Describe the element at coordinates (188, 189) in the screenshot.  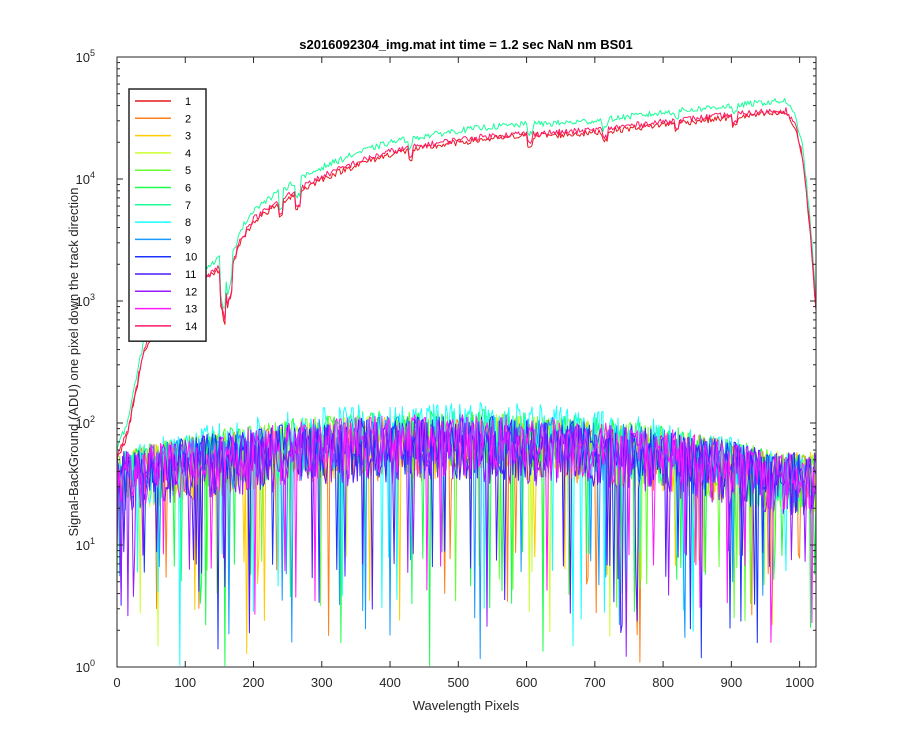
I see `legend-label-6: 6` at that location.